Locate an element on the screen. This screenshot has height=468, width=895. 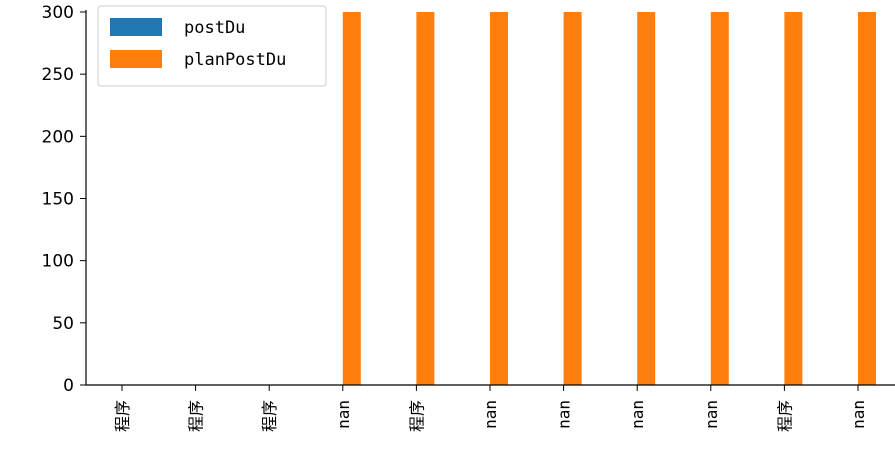
y-tick-label: 100 is located at coordinates (58, 262).